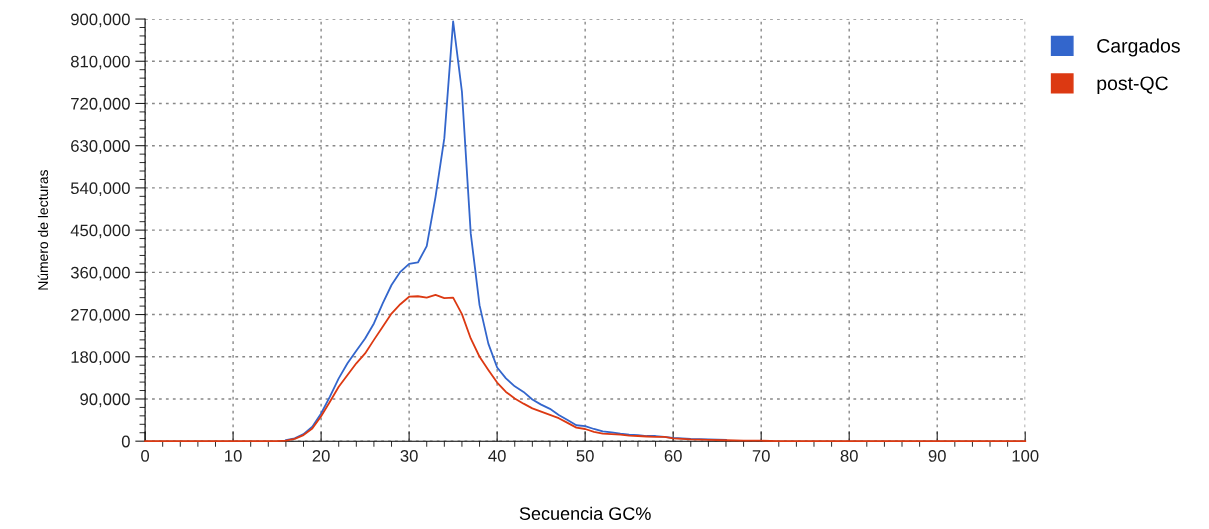 The image size is (1209, 529). What do you see at coordinates (1138, 47) in the screenshot?
I see `legend-label: Cargados` at bounding box center [1138, 47].